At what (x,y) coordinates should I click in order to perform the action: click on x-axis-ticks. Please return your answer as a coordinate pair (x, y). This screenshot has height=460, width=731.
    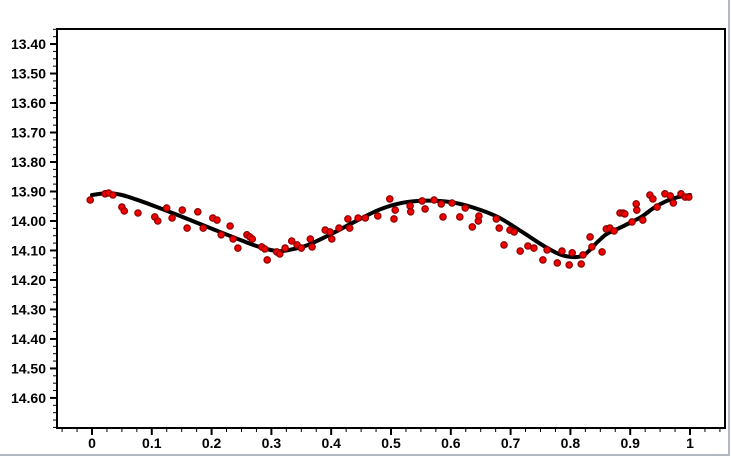
    Looking at the image, I should click on (391, 432).